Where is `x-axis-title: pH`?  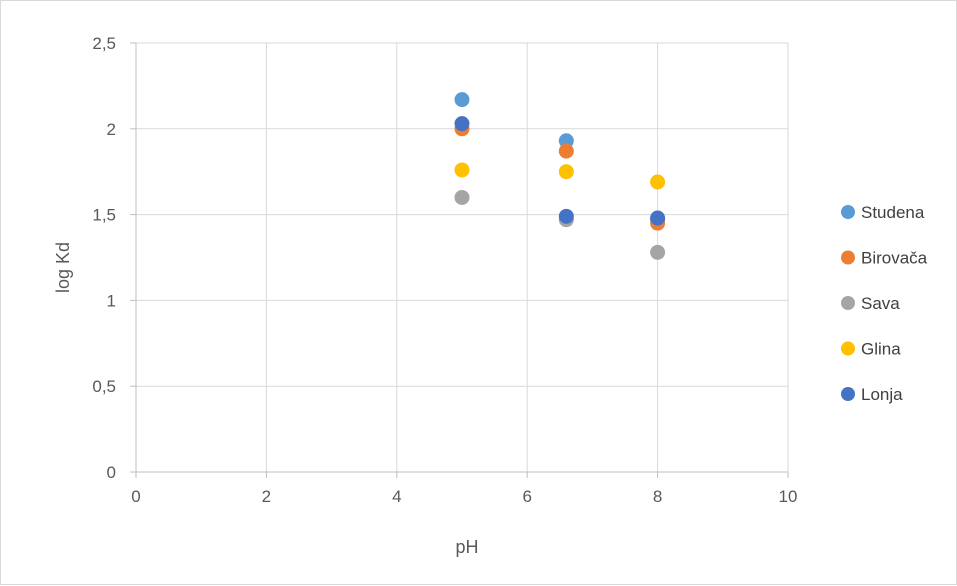
x-axis-title: pH is located at coordinates (466, 547).